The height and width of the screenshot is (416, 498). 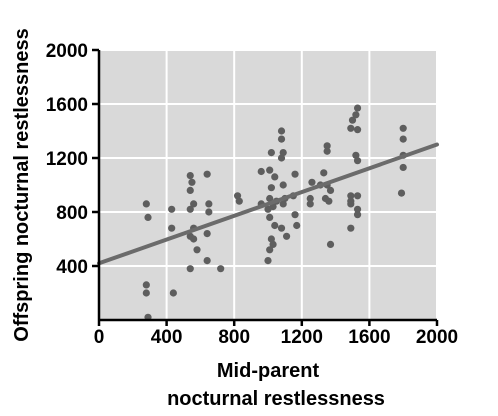 What do you see at coordinates (369, 337) in the screenshot?
I see `x-tick-label: 1600` at bounding box center [369, 337].